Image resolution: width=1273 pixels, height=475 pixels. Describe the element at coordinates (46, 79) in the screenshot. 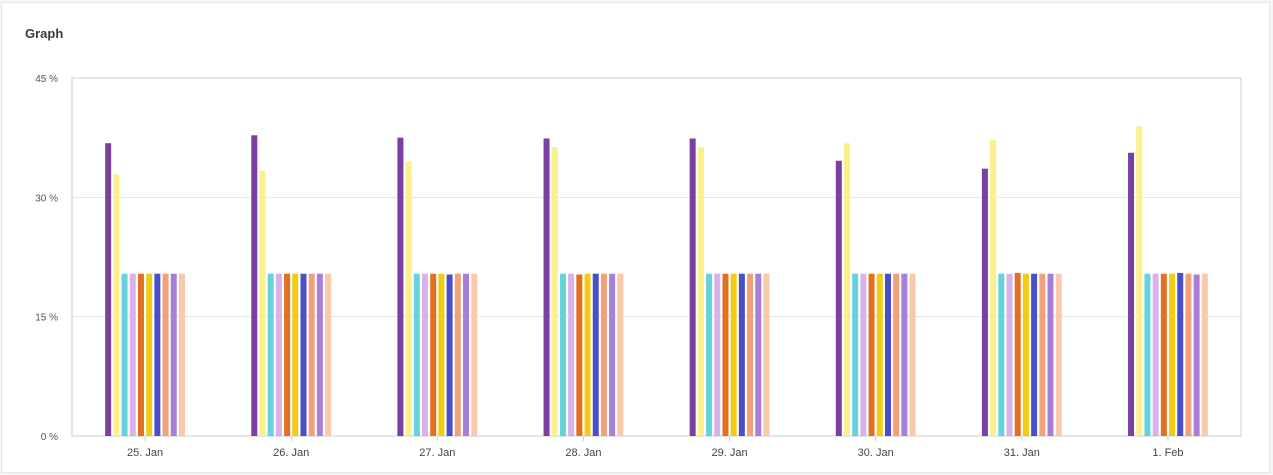

I see `y-tick-label: 45 %` at that location.